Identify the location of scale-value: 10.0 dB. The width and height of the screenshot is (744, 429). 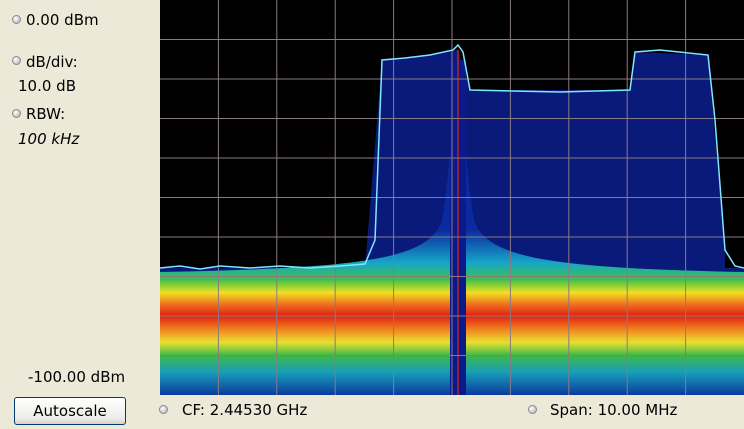
(47, 86).